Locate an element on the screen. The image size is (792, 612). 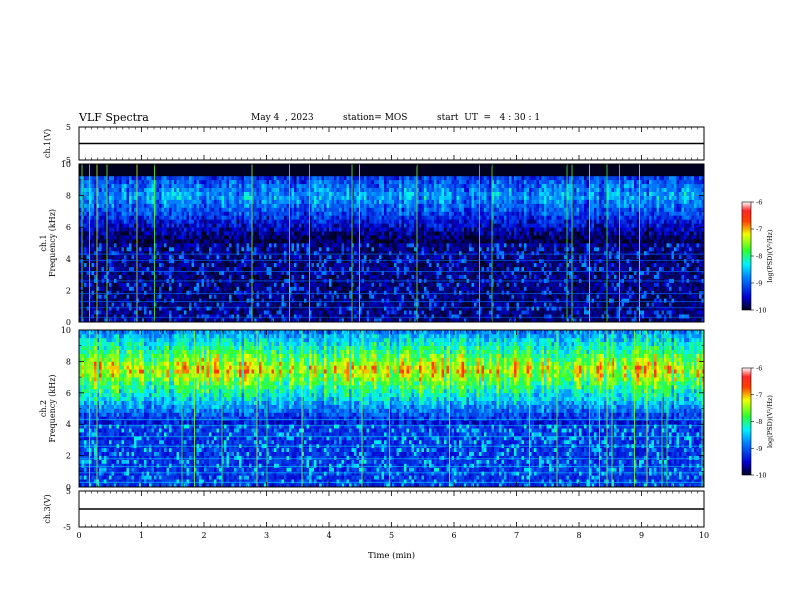
x-tick-label: 4 is located at coordinates (328, 535).